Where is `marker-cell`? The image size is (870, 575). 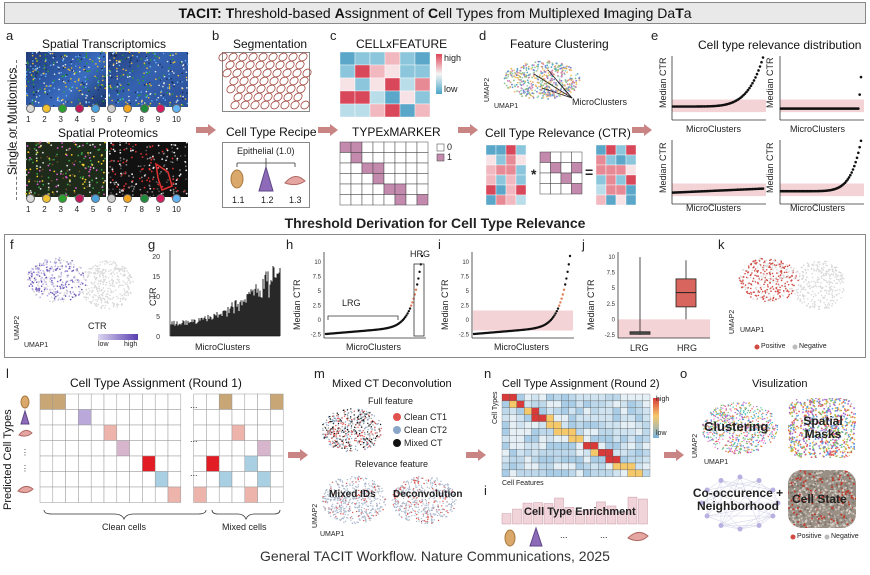 marker-cell is located at coordinates (411, 200).